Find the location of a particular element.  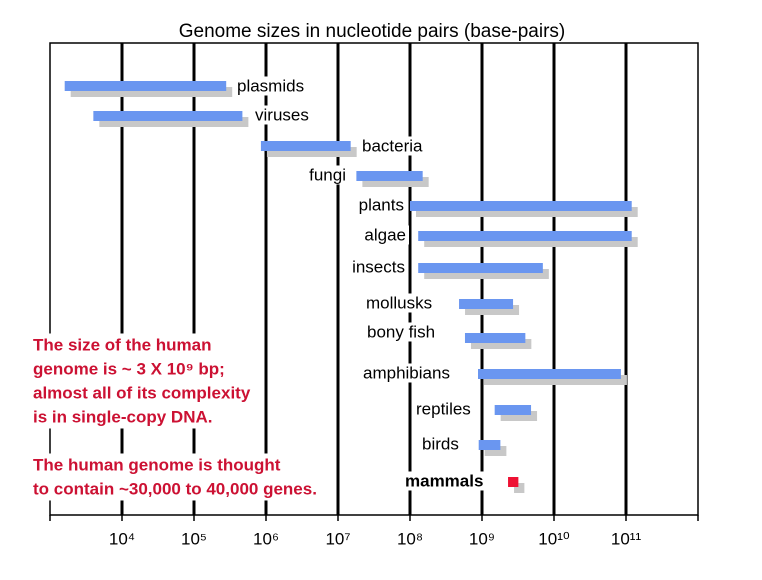

category-label: bacteria is located at coordinates (392, 145).